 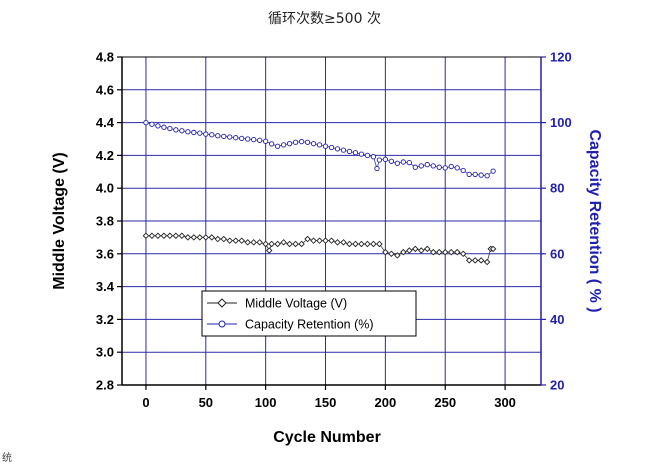 I want to click on y-axis-right-label: Capacity Retention ( % ), so click(x=594, y=220).